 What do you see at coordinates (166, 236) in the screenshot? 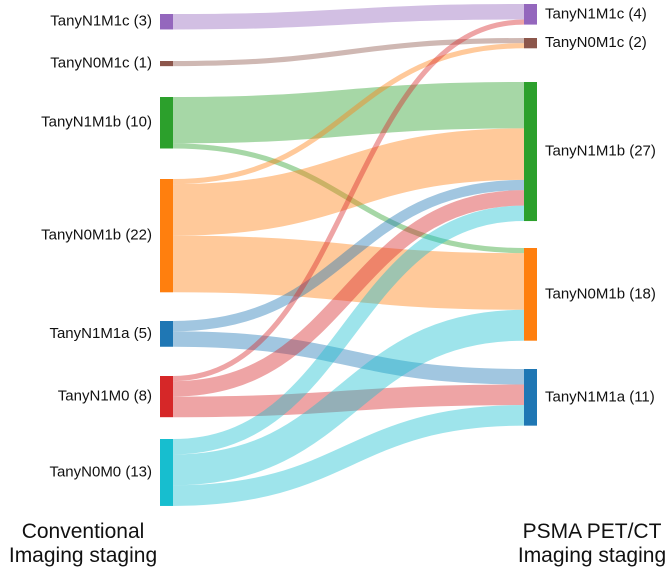
I see `sankey-node-l-n0m1b` at bounding box center [166, 236].